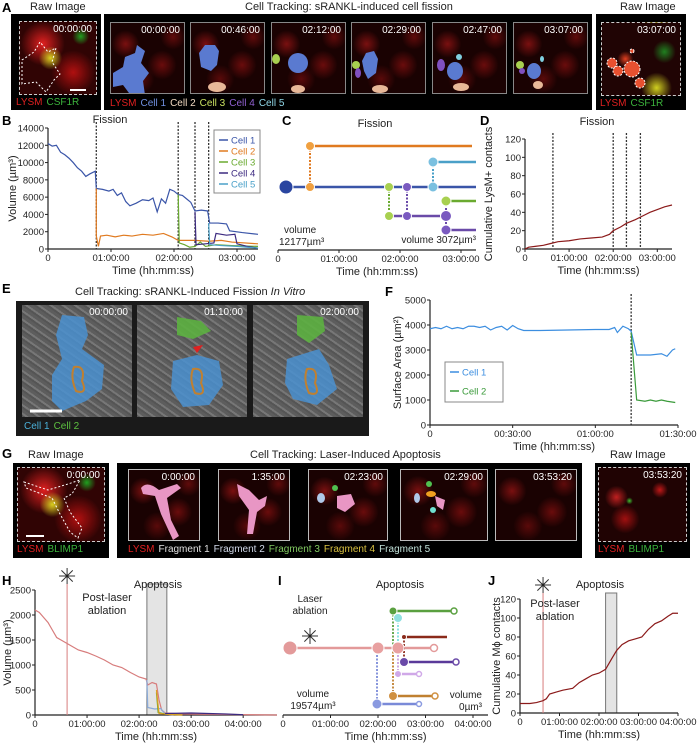 Image resolution: width=700 pixels, height=743 pixels. Describe the element at coordinates (513, 140) in the screenshot. I see `y-tick-label: 120` at that location.